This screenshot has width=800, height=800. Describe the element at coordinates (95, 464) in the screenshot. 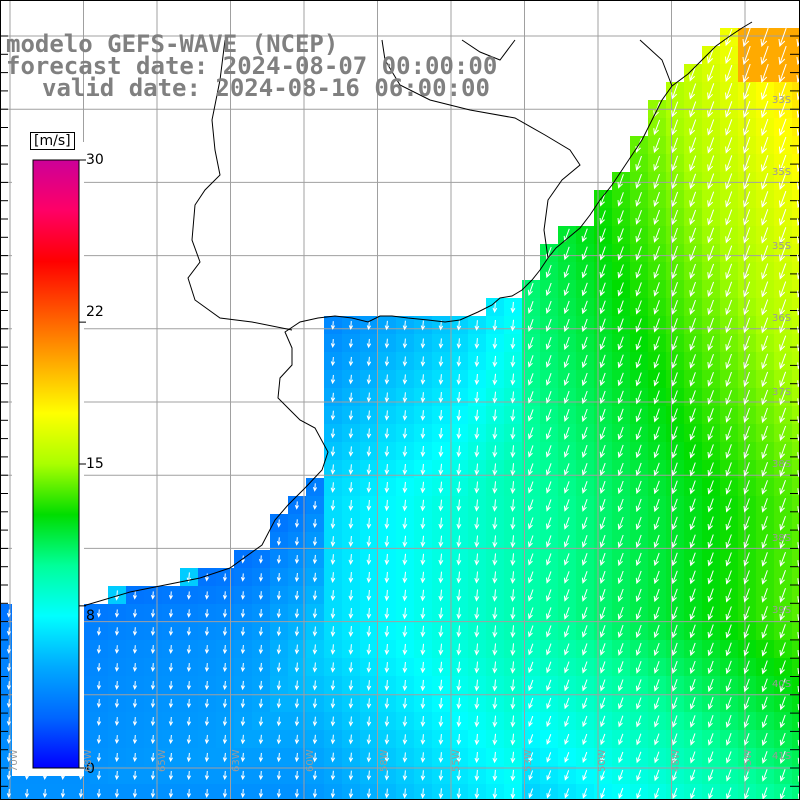

I see `colorbar-tick-label: 15` at that location.